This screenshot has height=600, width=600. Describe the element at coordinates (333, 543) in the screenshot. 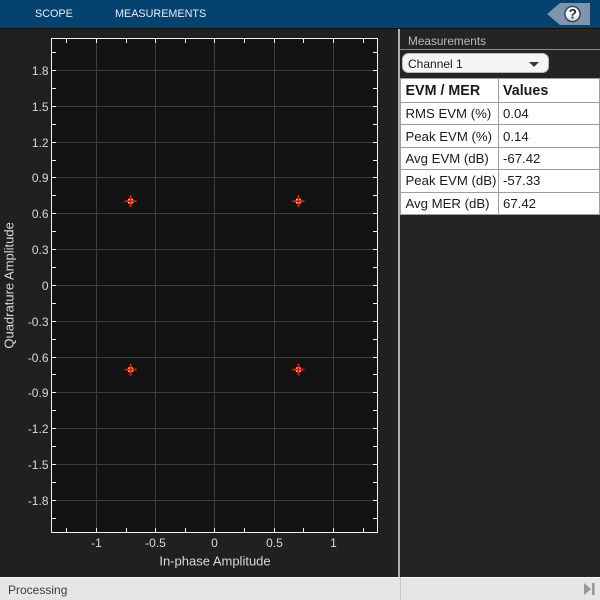

I see `svg-text: 1` at that location.